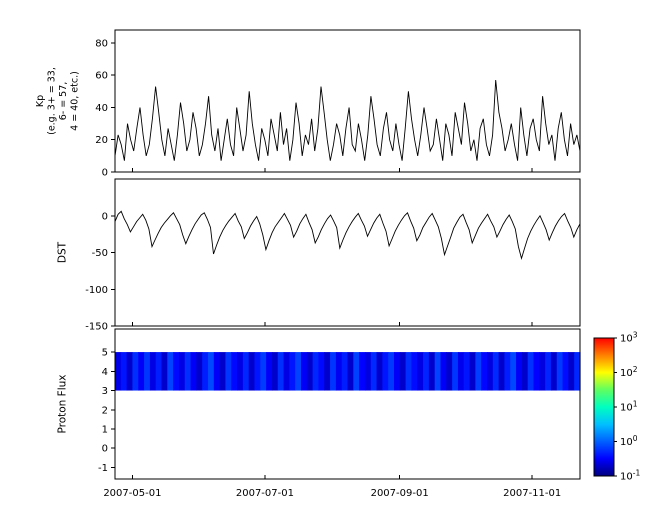 This screenshot has height=523, width=665. Describe the element at coordinates (51, 101) in the screenshot. I see `axis-label-line: (e.g. 3+ = 33,` at that location.